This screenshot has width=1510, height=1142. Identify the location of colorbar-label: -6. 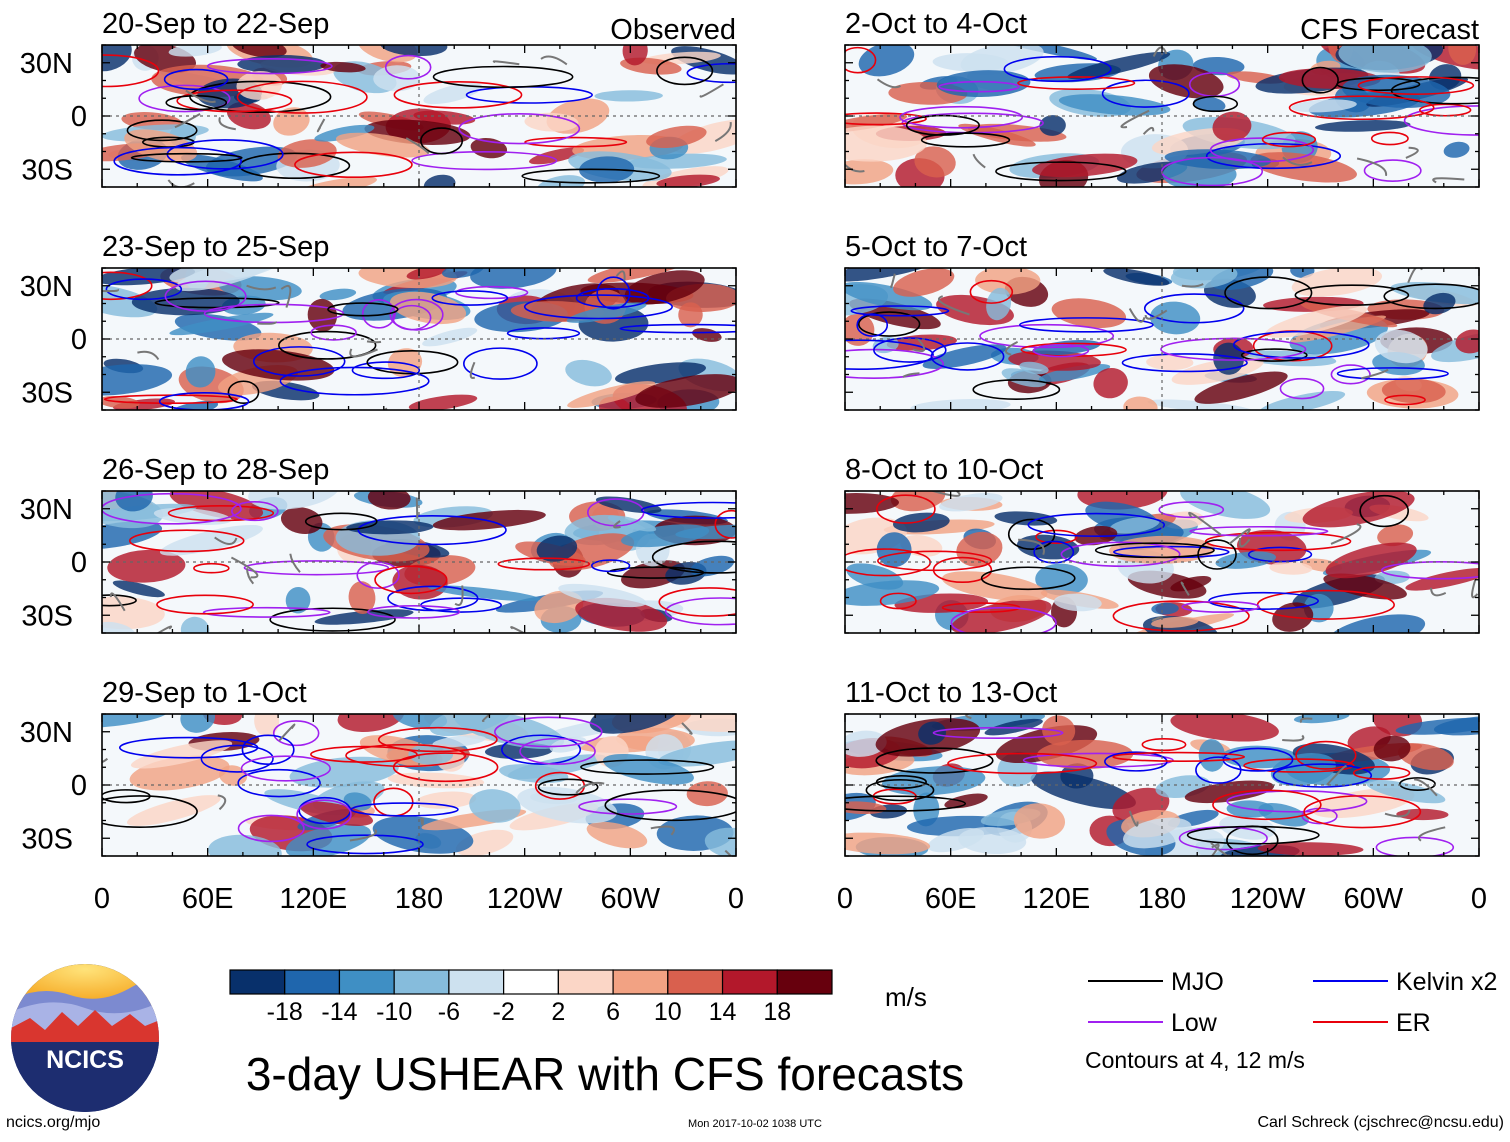
(449, 1012).